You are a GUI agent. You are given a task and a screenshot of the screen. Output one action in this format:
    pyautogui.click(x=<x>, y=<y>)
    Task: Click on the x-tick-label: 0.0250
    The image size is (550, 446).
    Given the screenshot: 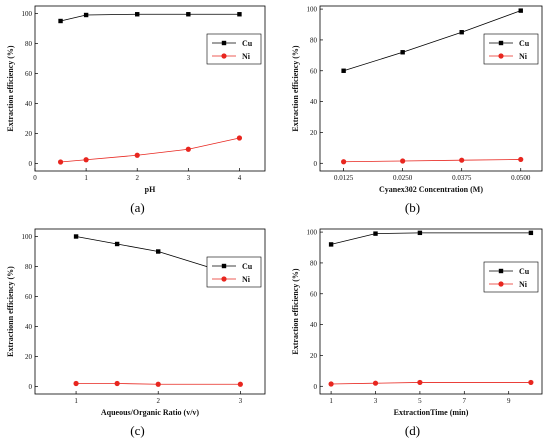 What is the action you would take?
    pyautogui.click(x=403, y=178)
    